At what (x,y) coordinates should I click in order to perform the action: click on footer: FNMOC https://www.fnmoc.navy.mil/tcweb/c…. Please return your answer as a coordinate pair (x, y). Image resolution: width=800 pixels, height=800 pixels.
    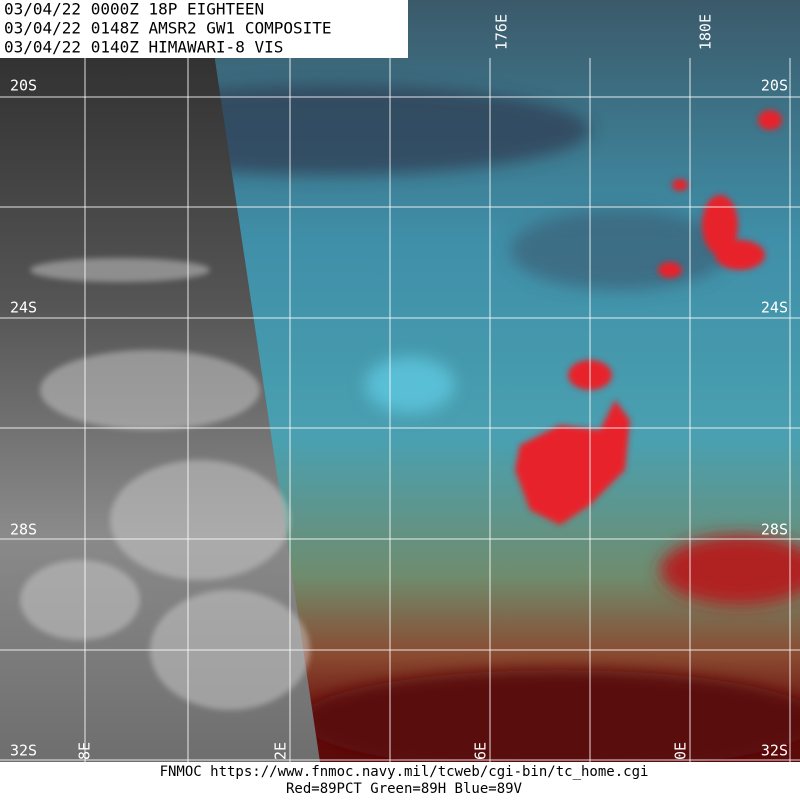
    Looking at the image, I should click on (400, 781).